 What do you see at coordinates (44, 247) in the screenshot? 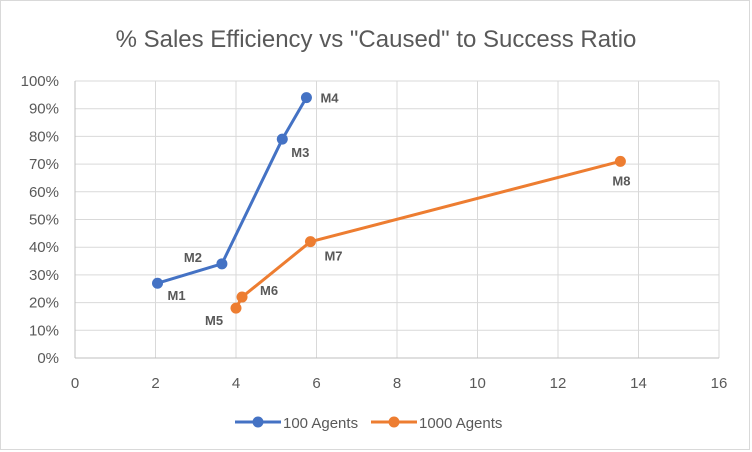
I see `y-tick-label: 40%` at bounding box center [44, 247].